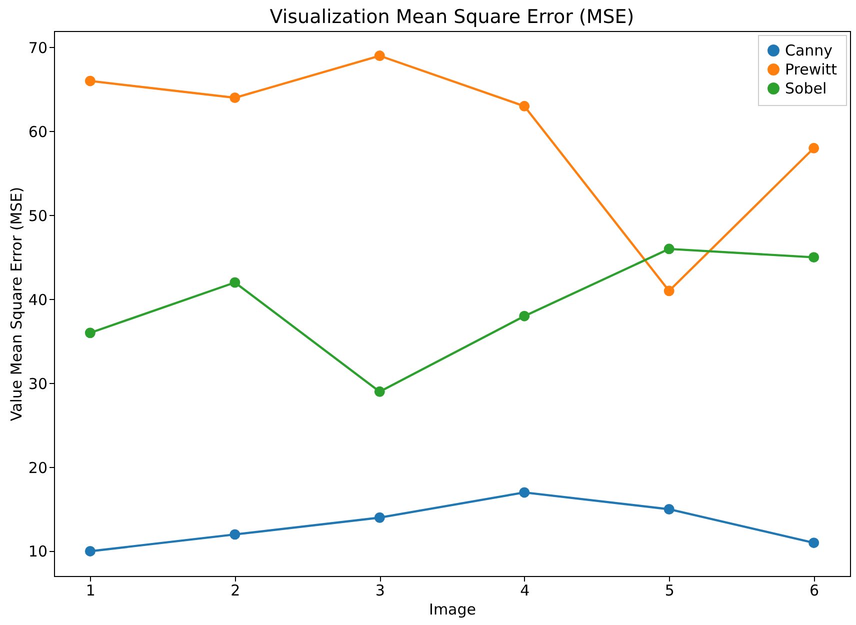  Describe the element at coordinates (806, 89) in the screenshot. I see `legend-label: Sobel` at that location.